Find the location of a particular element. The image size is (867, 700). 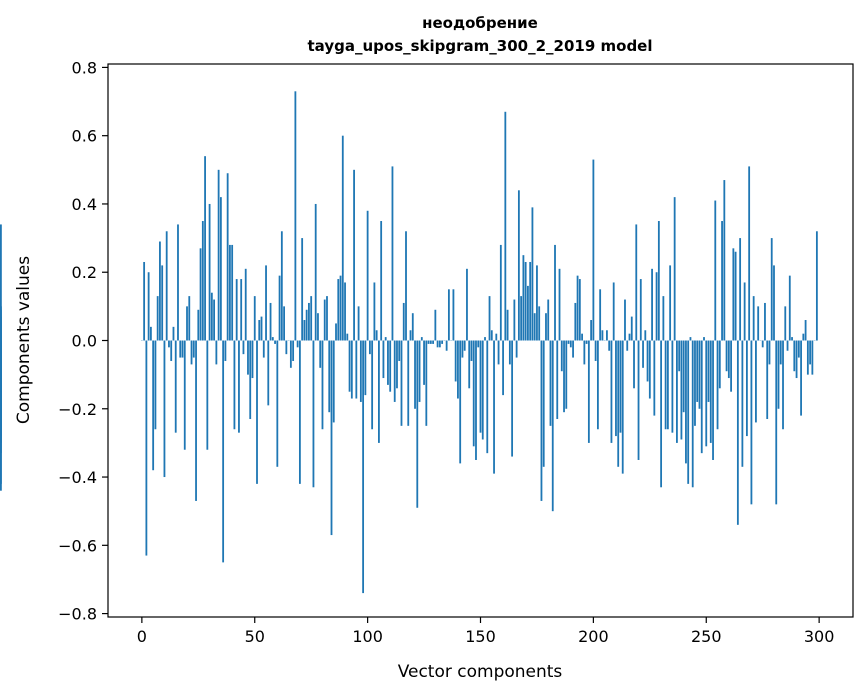

y-tick-label: 0.2 is located at coordinates (84, 272).